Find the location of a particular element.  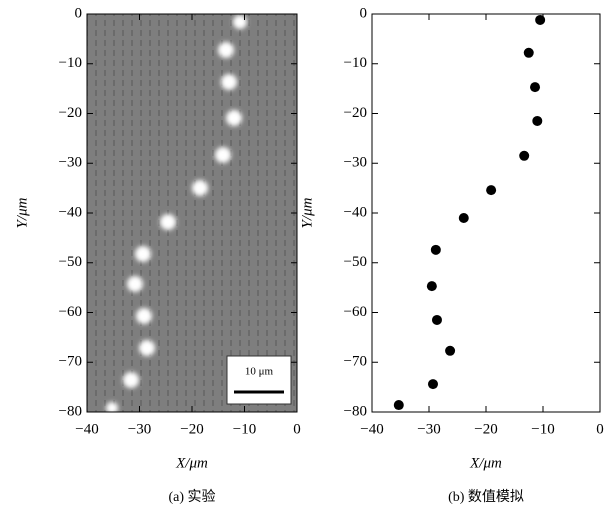

caption: (a) 实验 is located at coordinates (191, 497).